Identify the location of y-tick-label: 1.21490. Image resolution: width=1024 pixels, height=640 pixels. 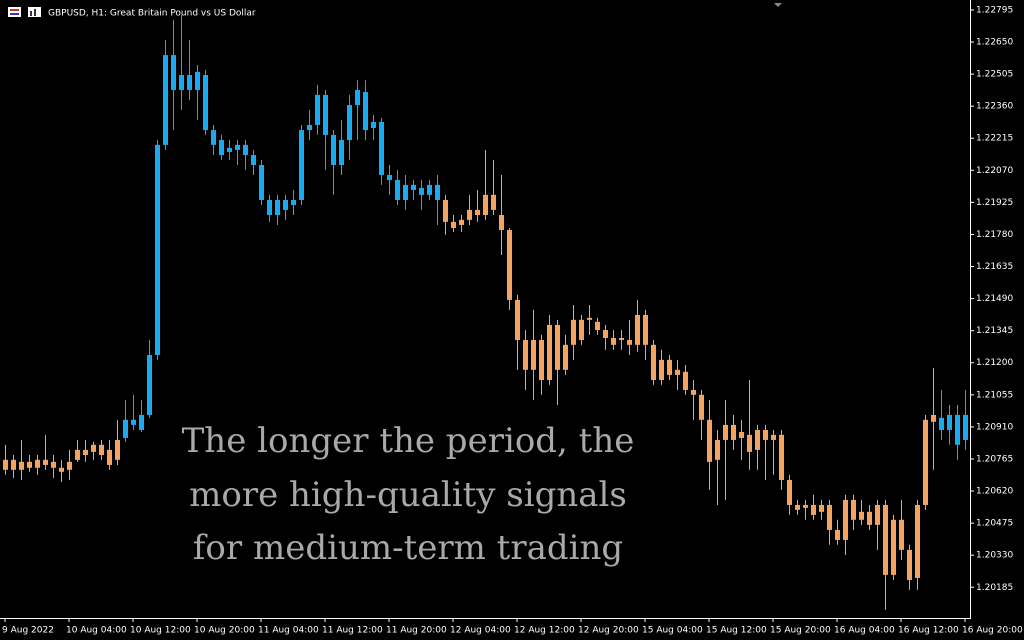
(994, 299).